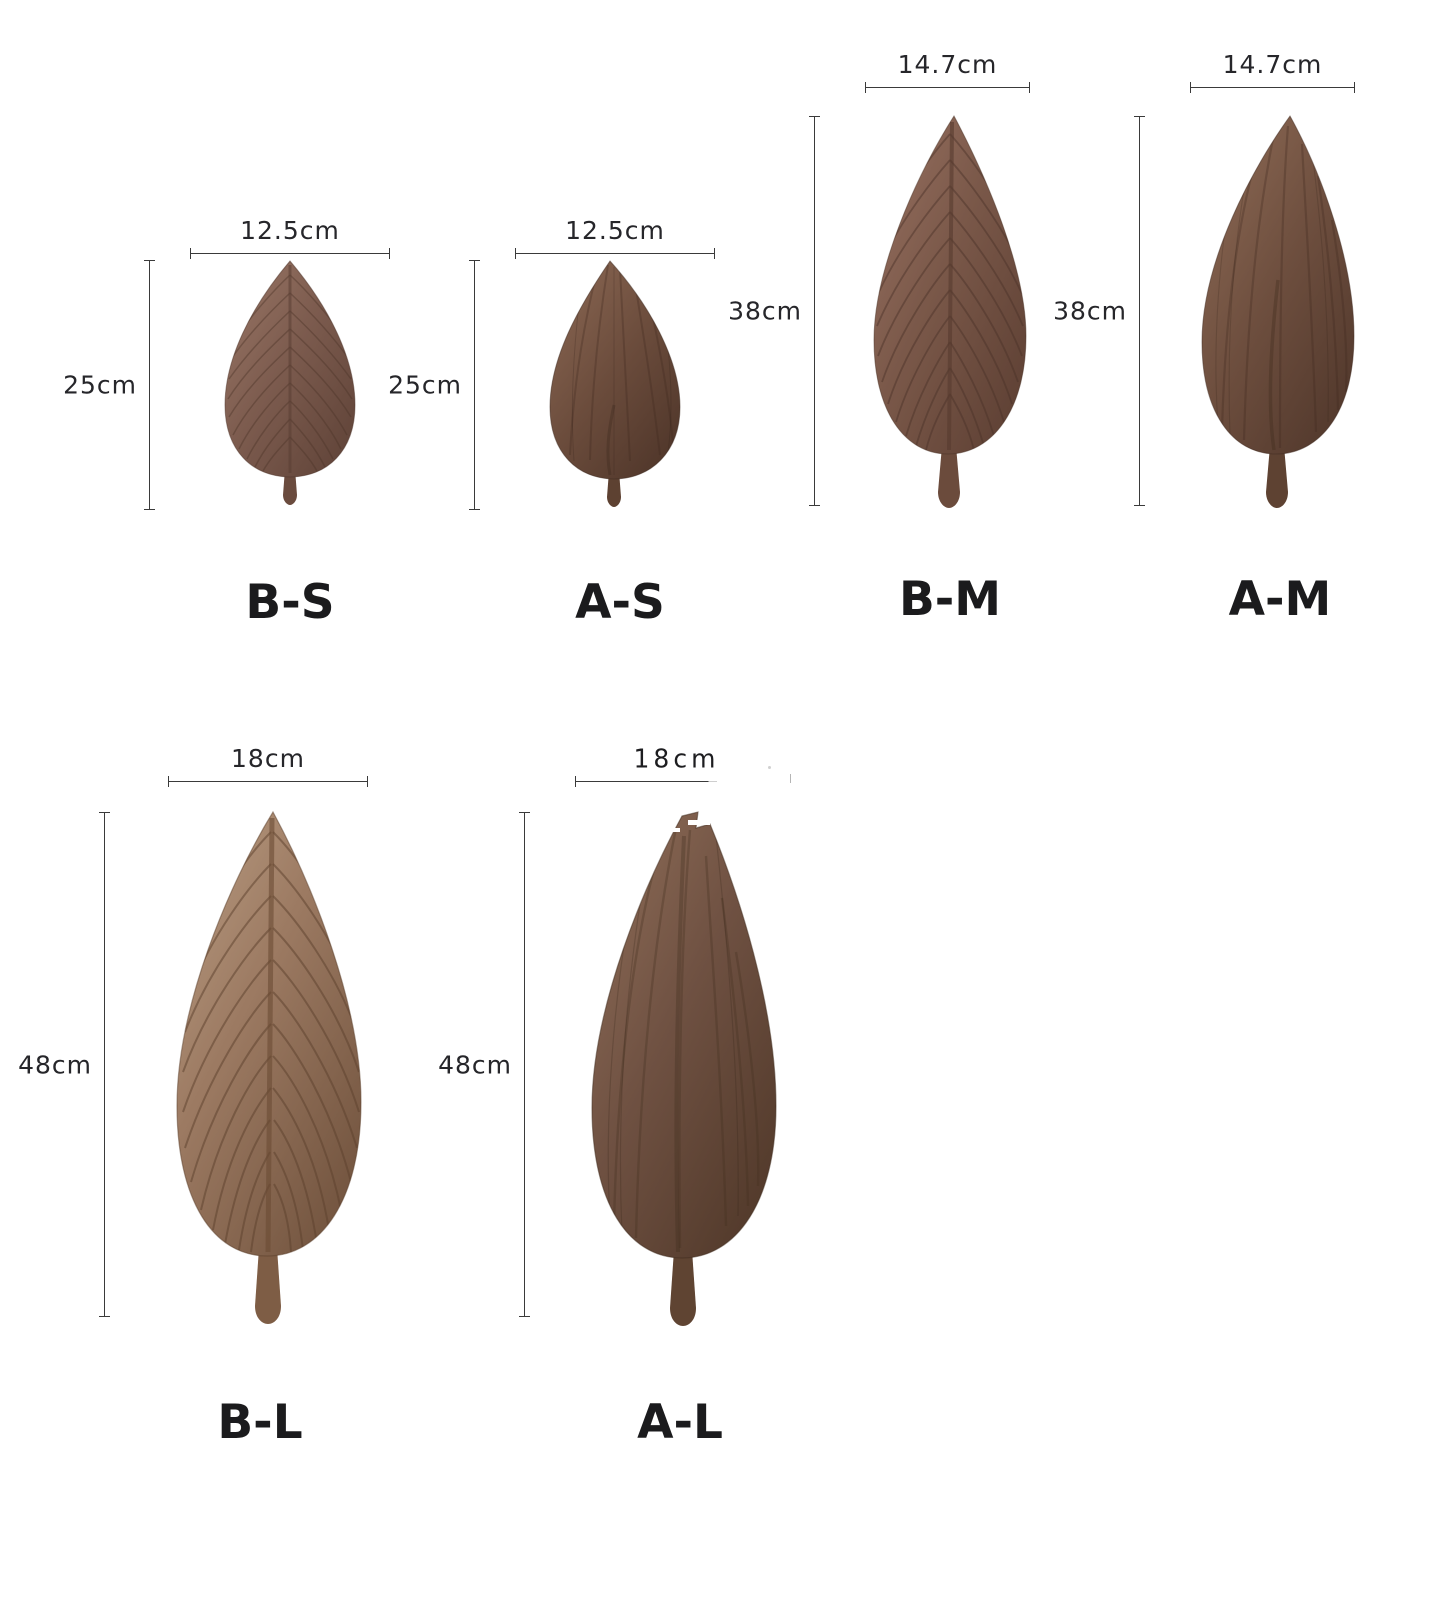 The image size is (1445, 1605). What do you see at coordinates (1272, 87) in the screenshot?
I see `width-rule-a-m` at bounding box center [1272, 87].